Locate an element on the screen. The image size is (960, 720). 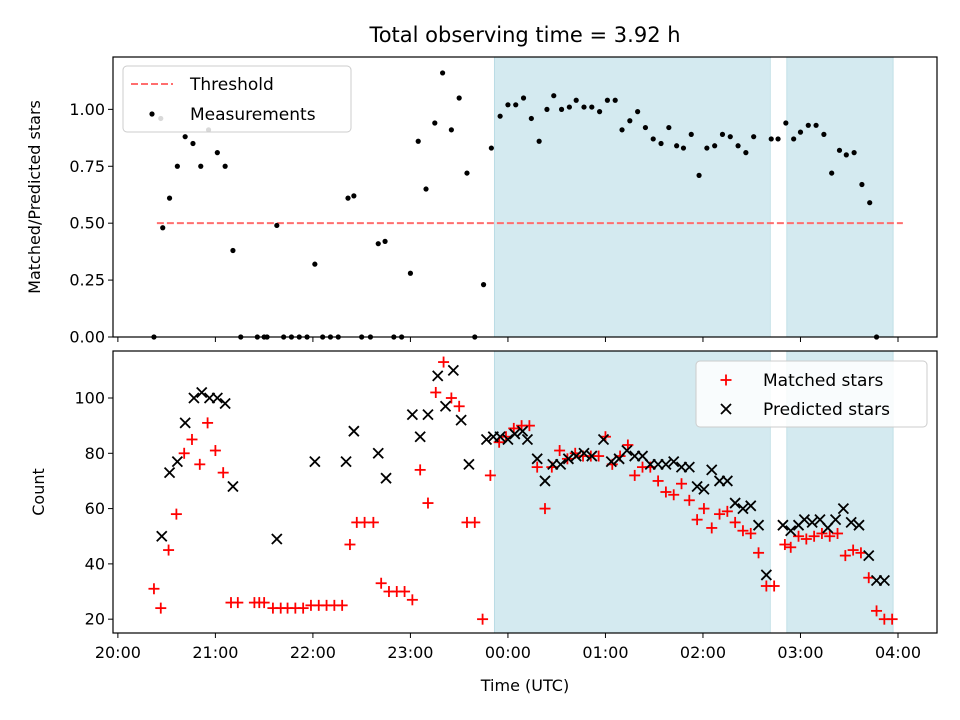
y-tick-label: 20 is located at coordinates (95, 619).